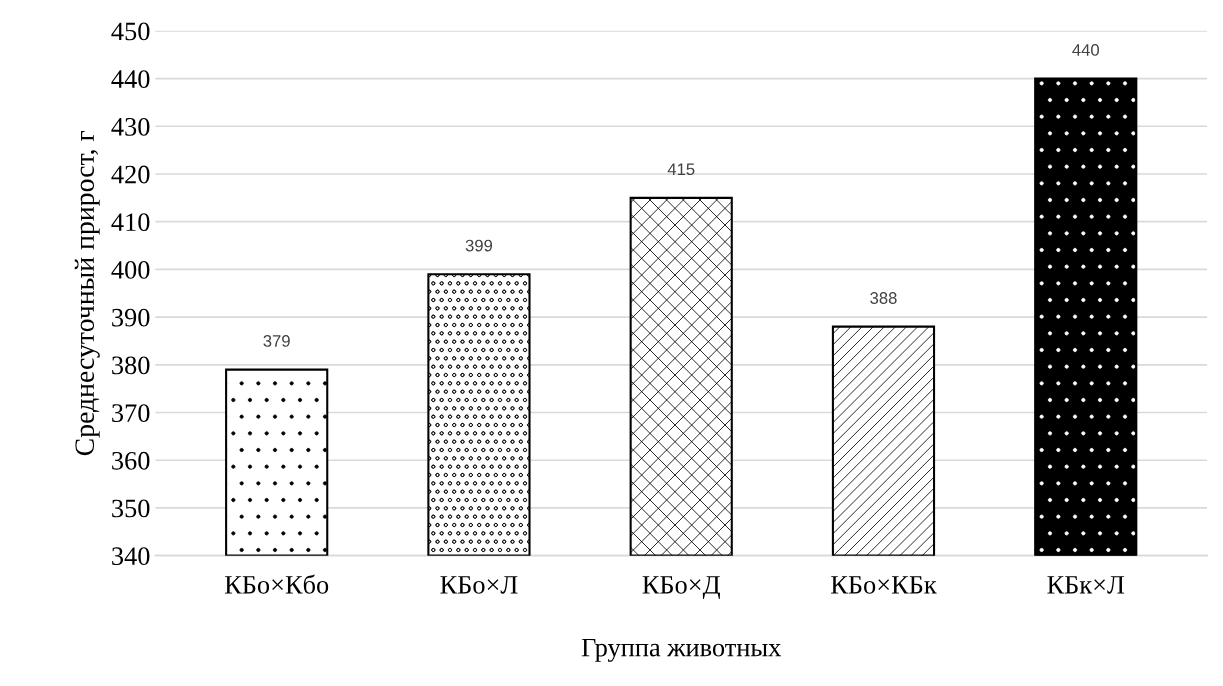 The height and width of the screenshot is (686, 1223). What do you see at coordinates (883, 298) in the screenshot?
I see `data-label: 388` at bounding box center [883, 298].